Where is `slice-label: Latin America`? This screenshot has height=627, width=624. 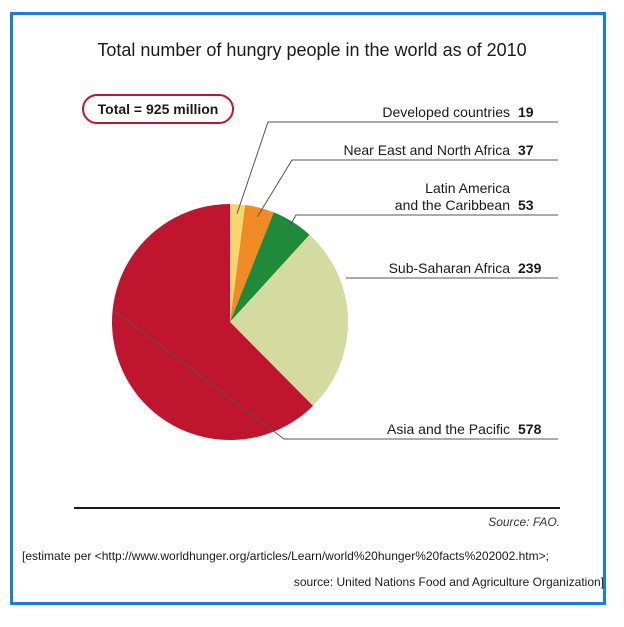 slice-label: Latin America is located at coordinates (467, 188).